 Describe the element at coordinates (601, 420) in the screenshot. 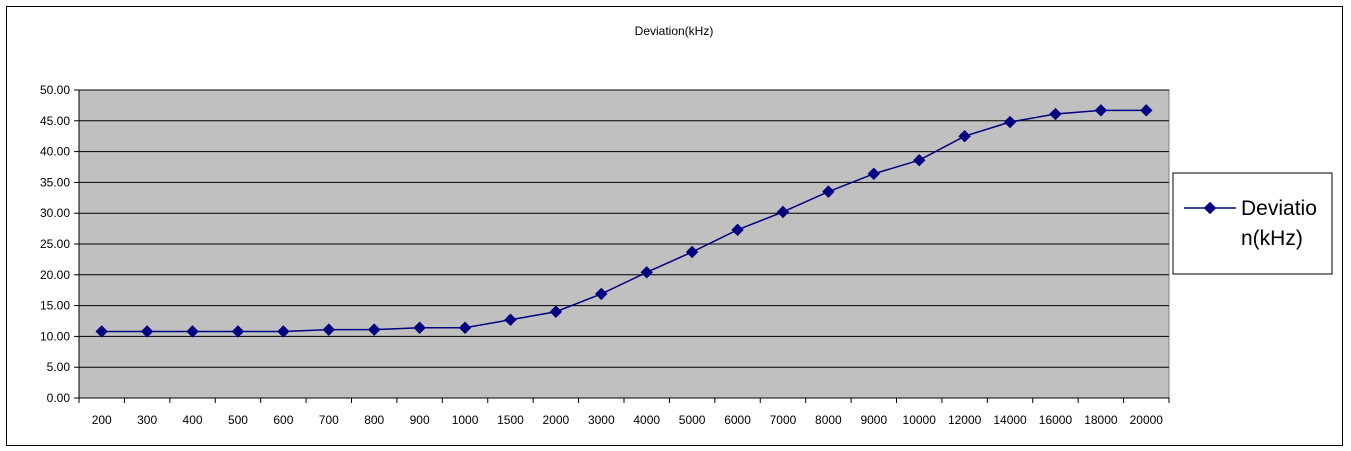

I see `x-tick-label: 3000` at that location.